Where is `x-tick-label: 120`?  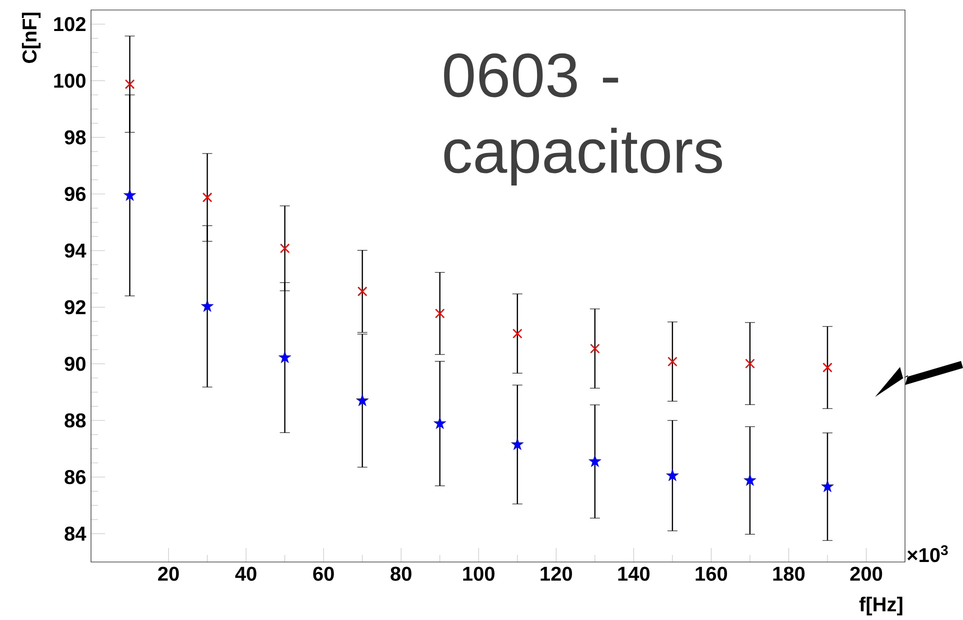 x-tick-label: 120 is located at coordinates (556, 573).